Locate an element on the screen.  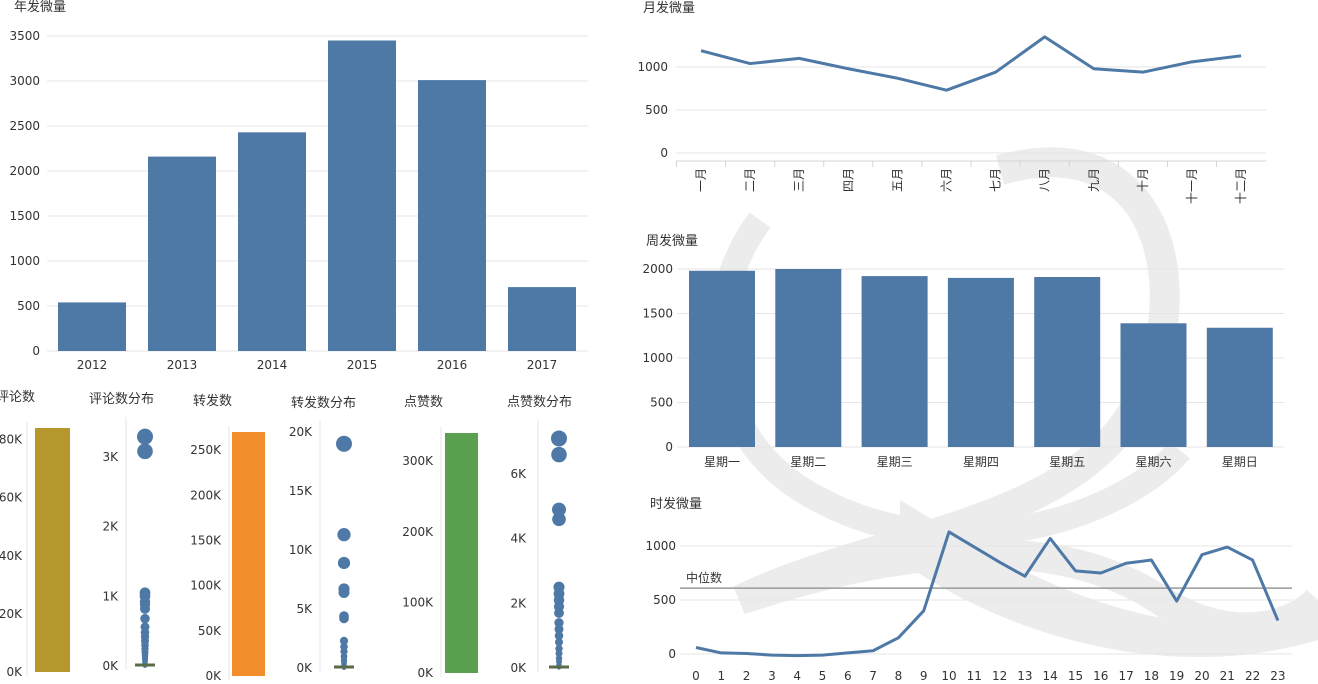
weekly-ytick-label: 2000 is located at coordinates (657, 269).